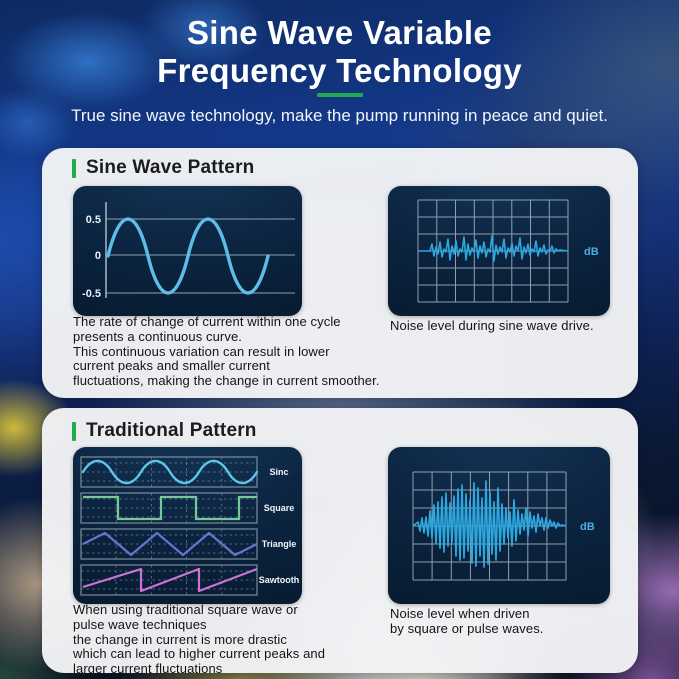 This screenshot has height=679, width=679. I want to click on sine-curve, so click(188, 256).